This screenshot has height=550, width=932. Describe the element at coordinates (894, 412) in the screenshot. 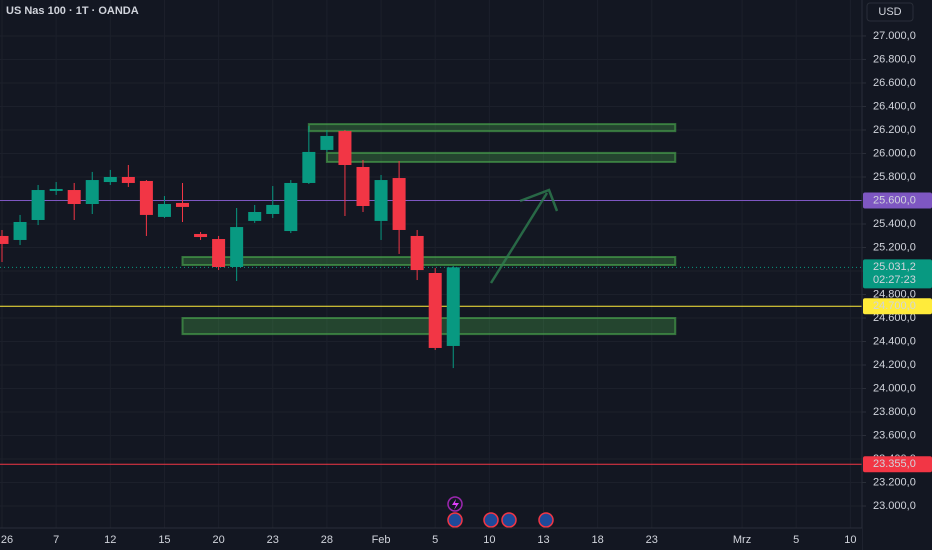

I see `y-tick-label: 23.800,0` at that location.